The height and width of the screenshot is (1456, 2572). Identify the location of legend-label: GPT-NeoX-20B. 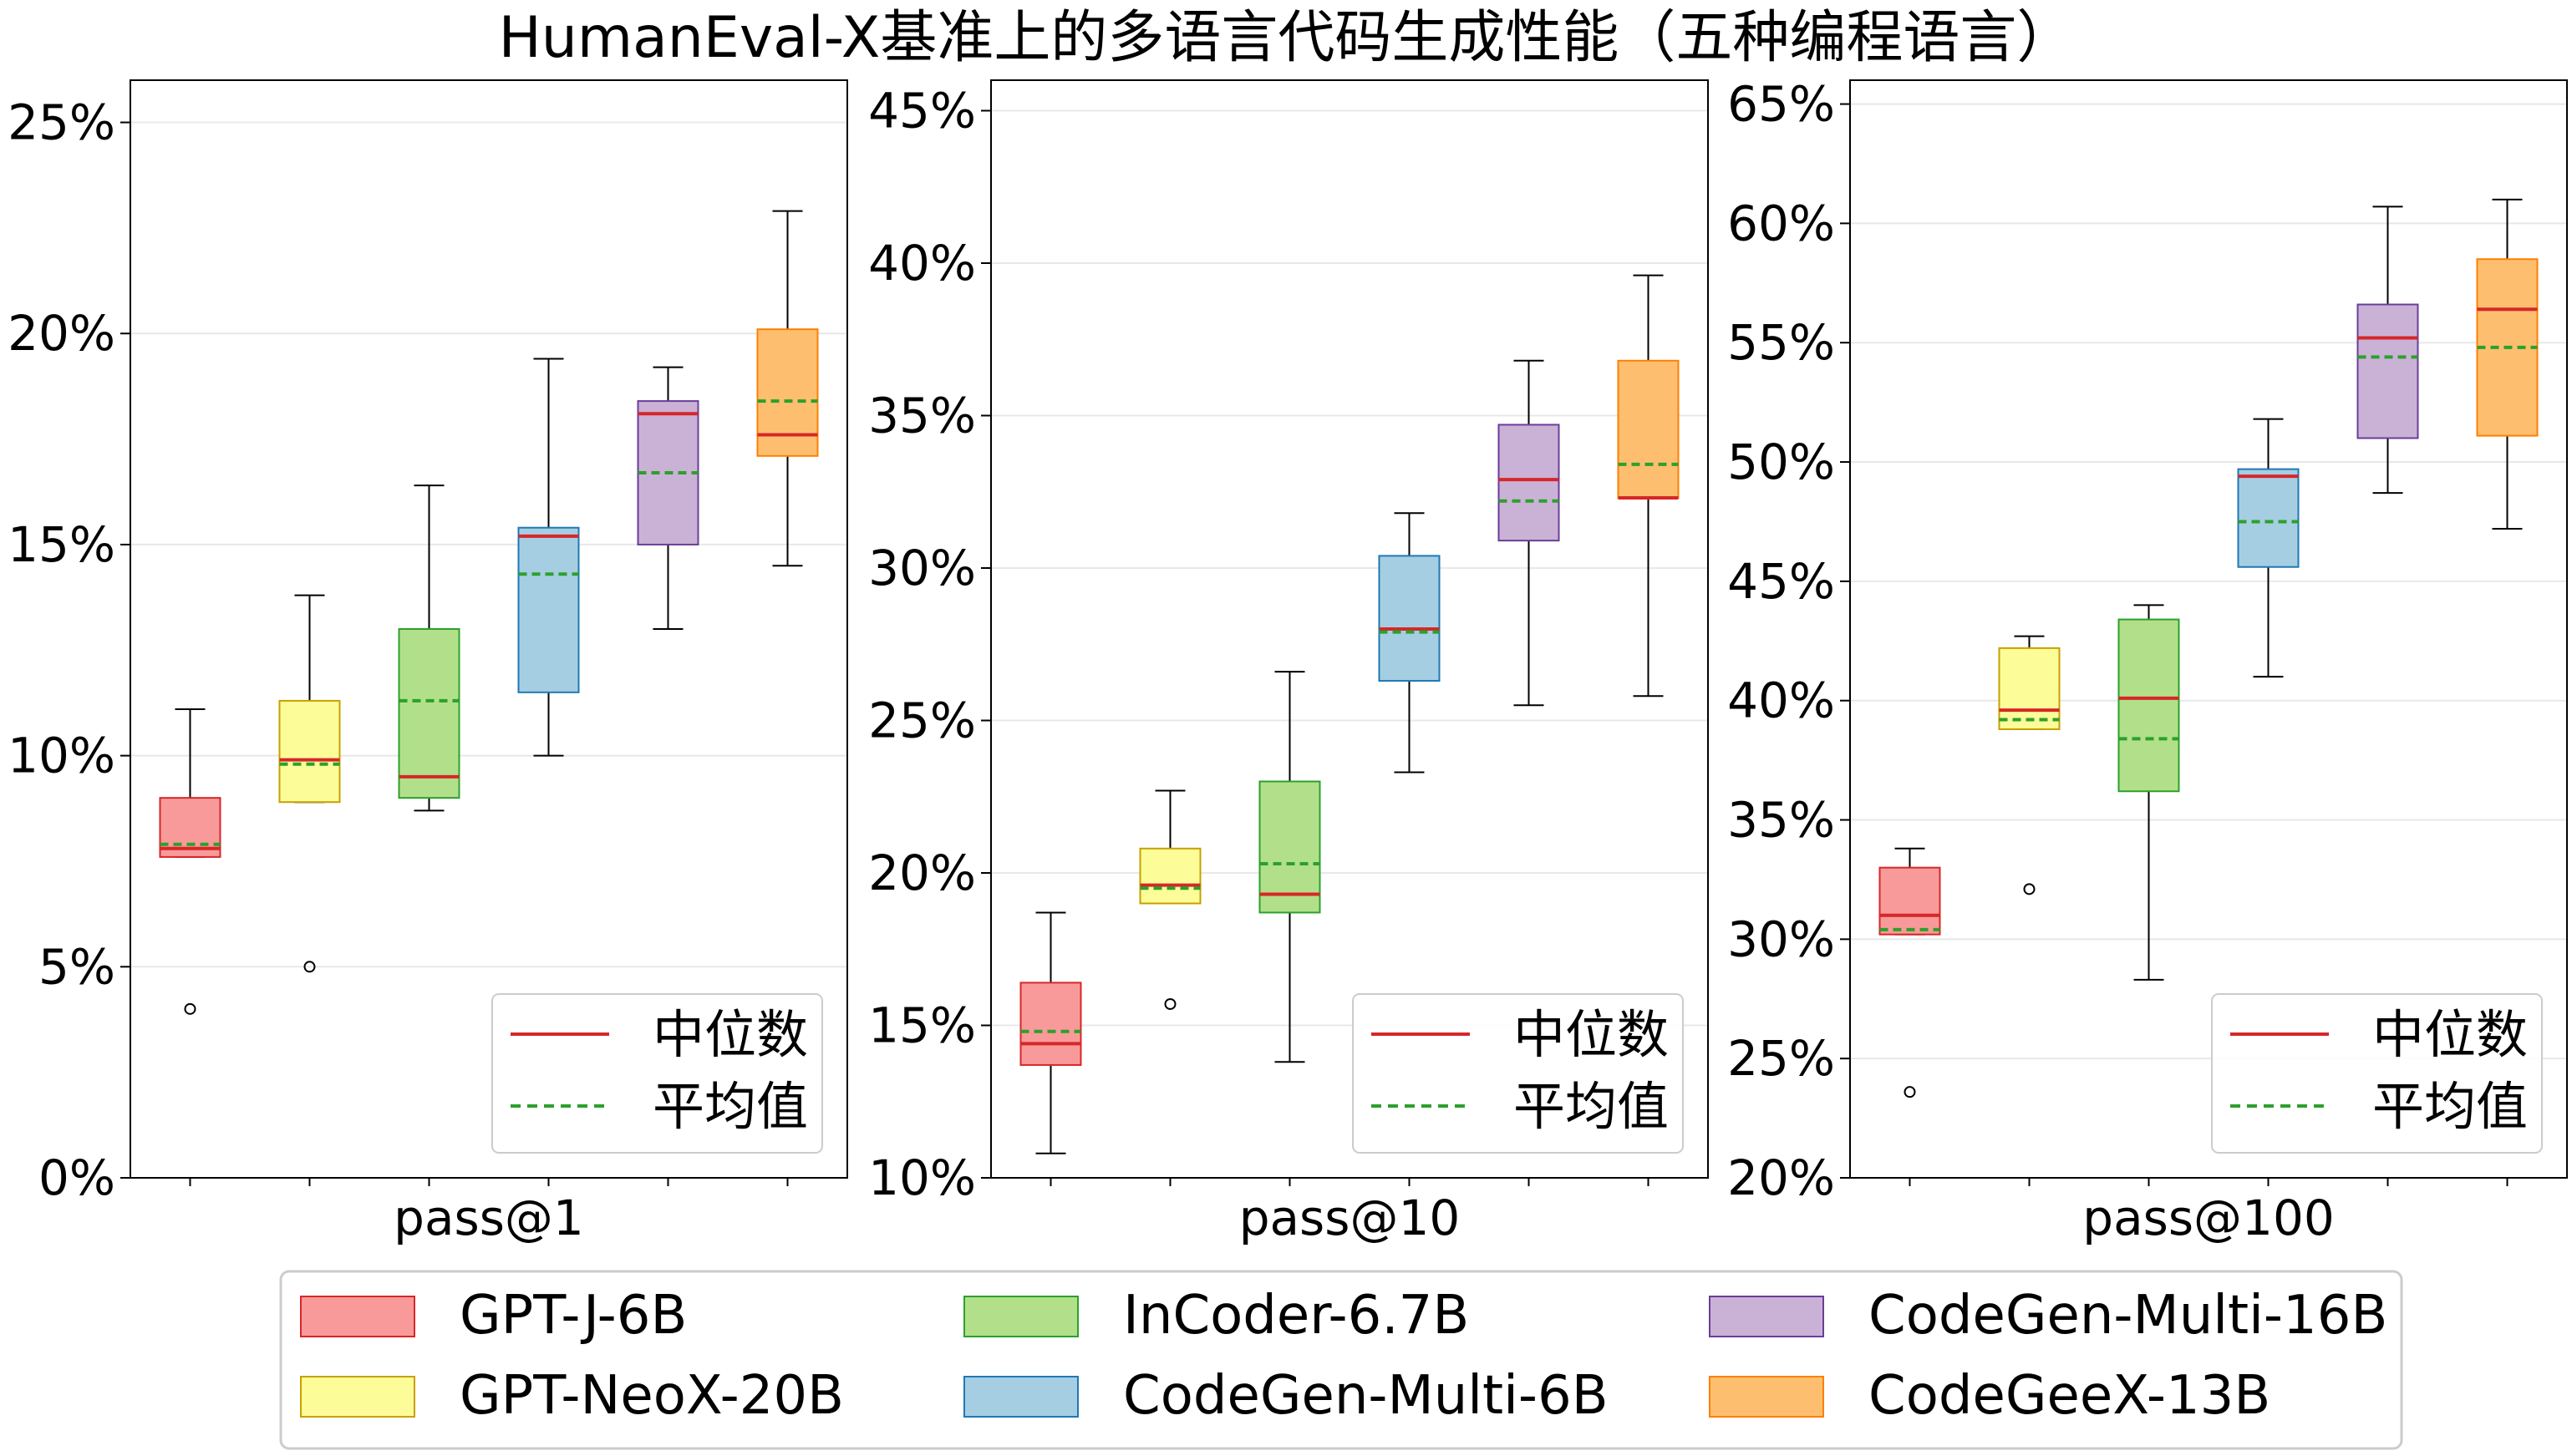
(652, 1396).